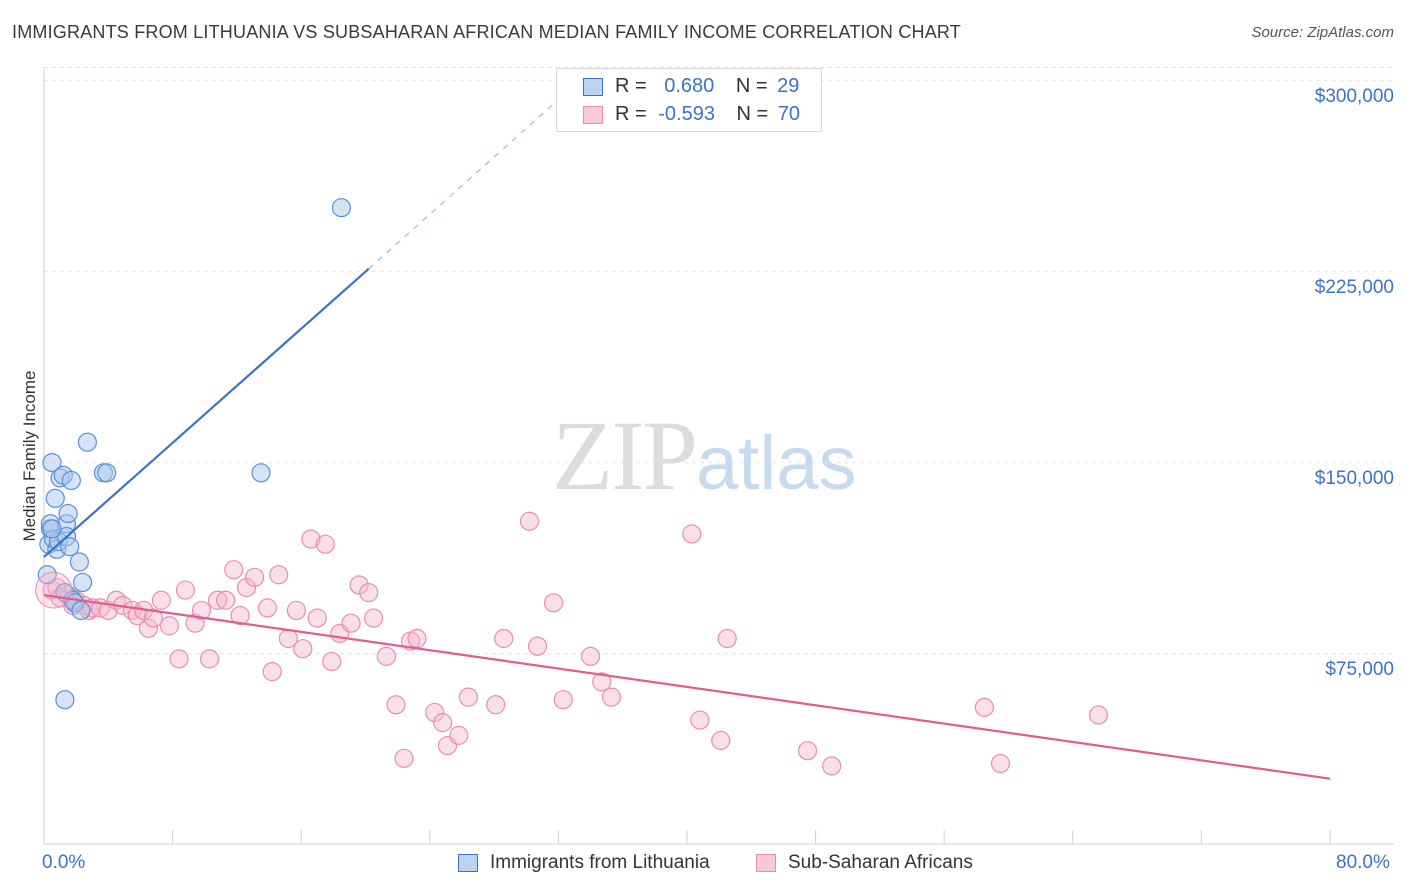  I want to click on y-tick-label-75000: $75,000, so click(1359, 669).